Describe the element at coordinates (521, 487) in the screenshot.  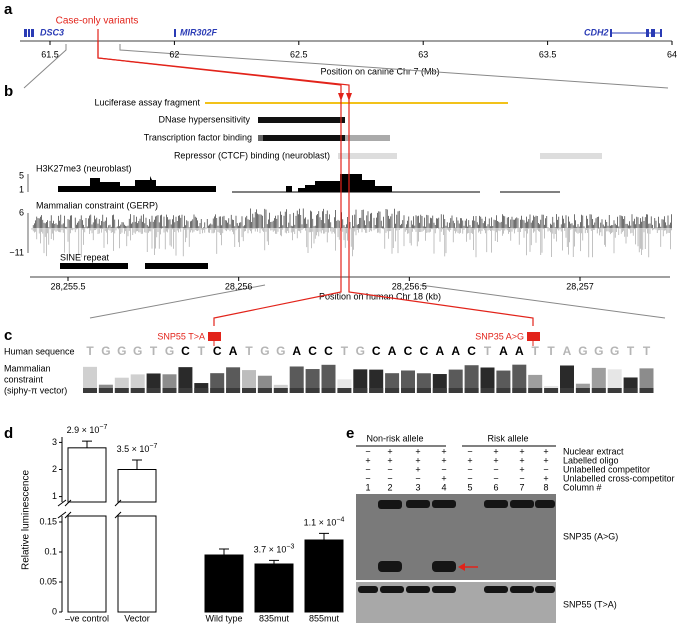
I see `column-number: 7` at that location.